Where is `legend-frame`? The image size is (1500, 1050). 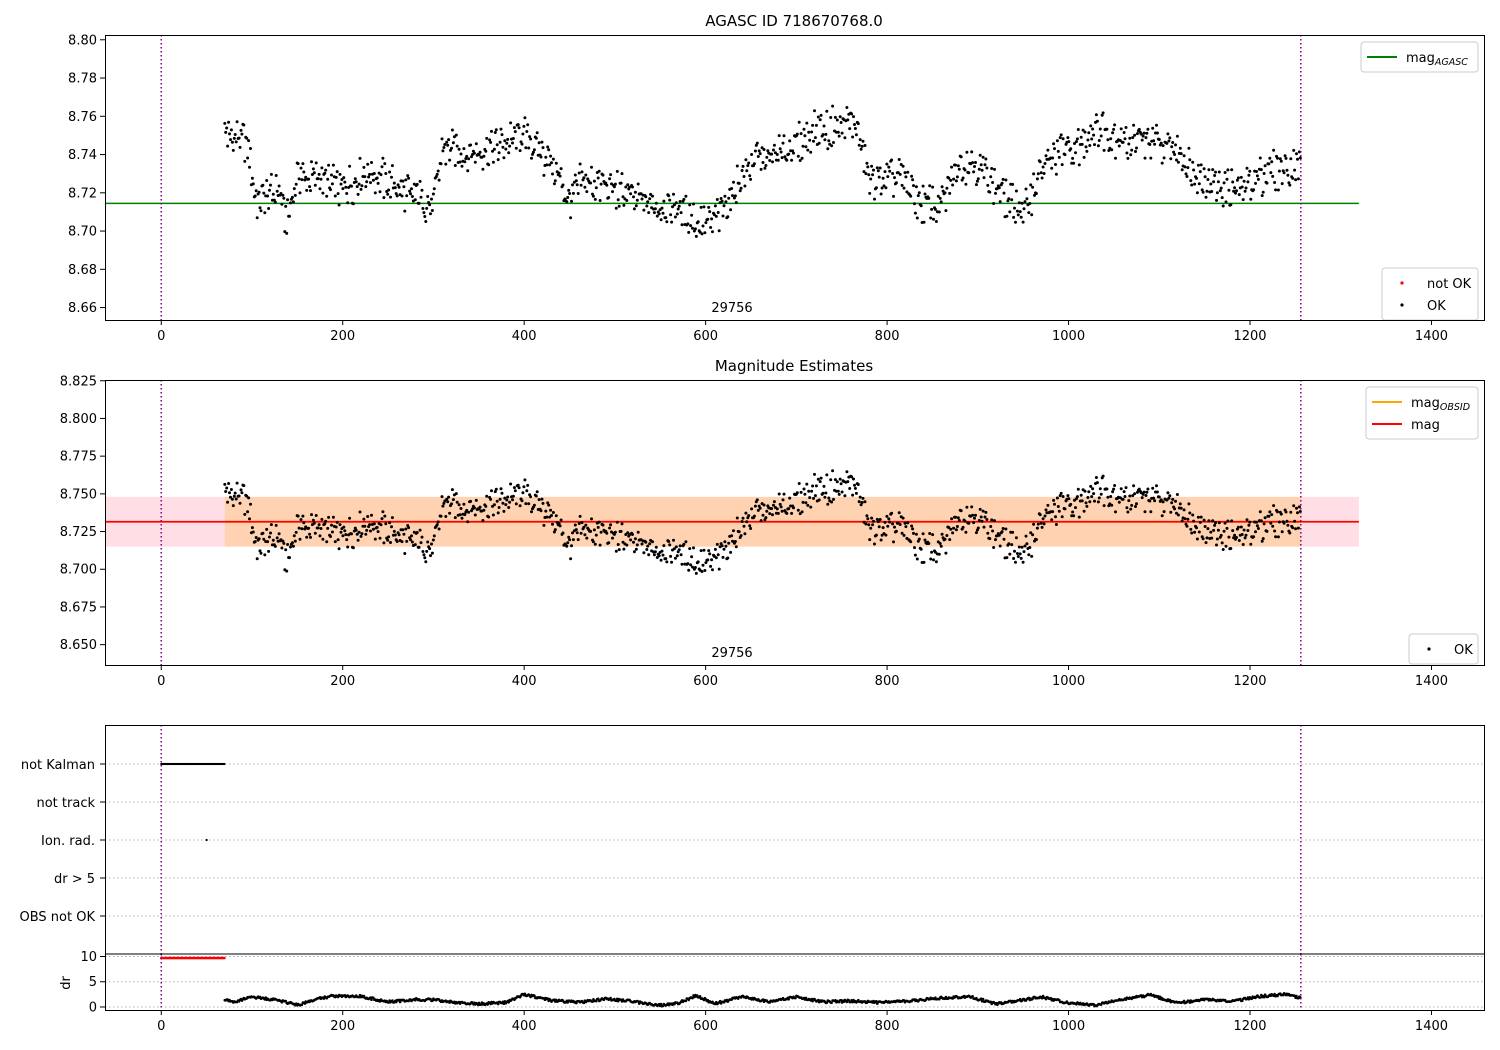
legend-frame is located at coordinates (1422, 413).